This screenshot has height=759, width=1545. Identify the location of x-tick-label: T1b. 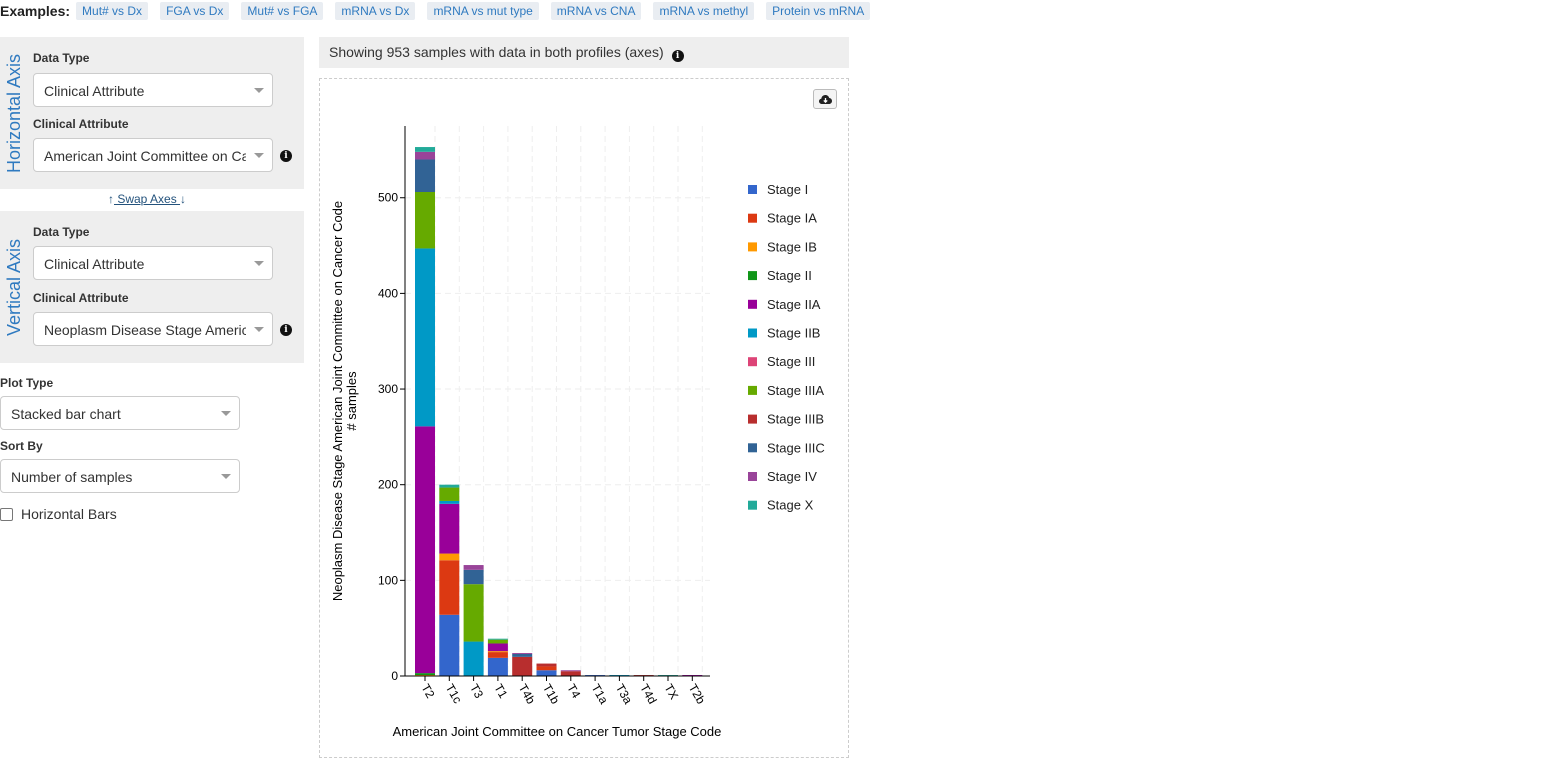
(551, 694).